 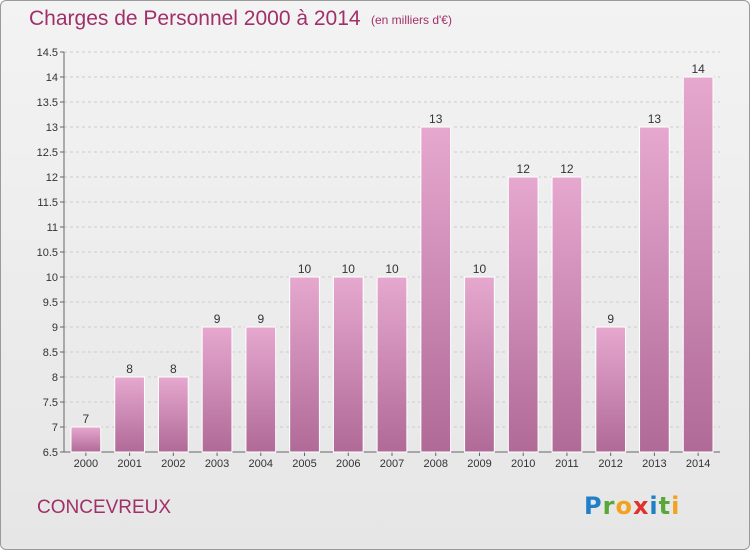 What do you see at coordinates (55, 378) in the screenshot?
I see `y-tick-label: 8` at bounding box center [55, 378].